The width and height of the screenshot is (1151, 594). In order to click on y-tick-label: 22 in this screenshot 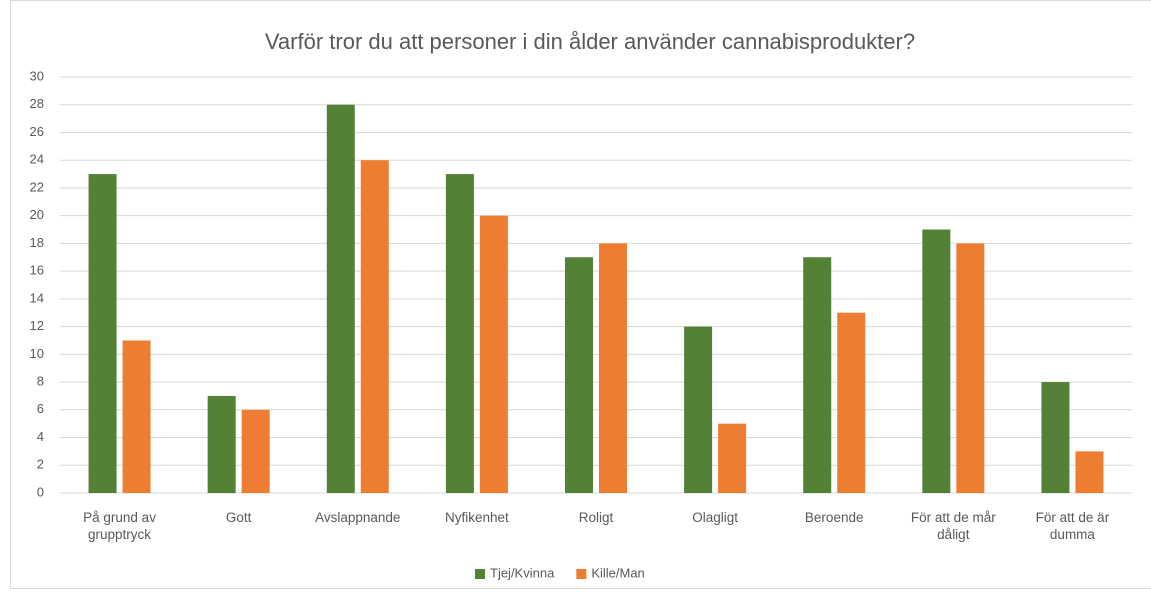, I will do `click(37, 186)`.